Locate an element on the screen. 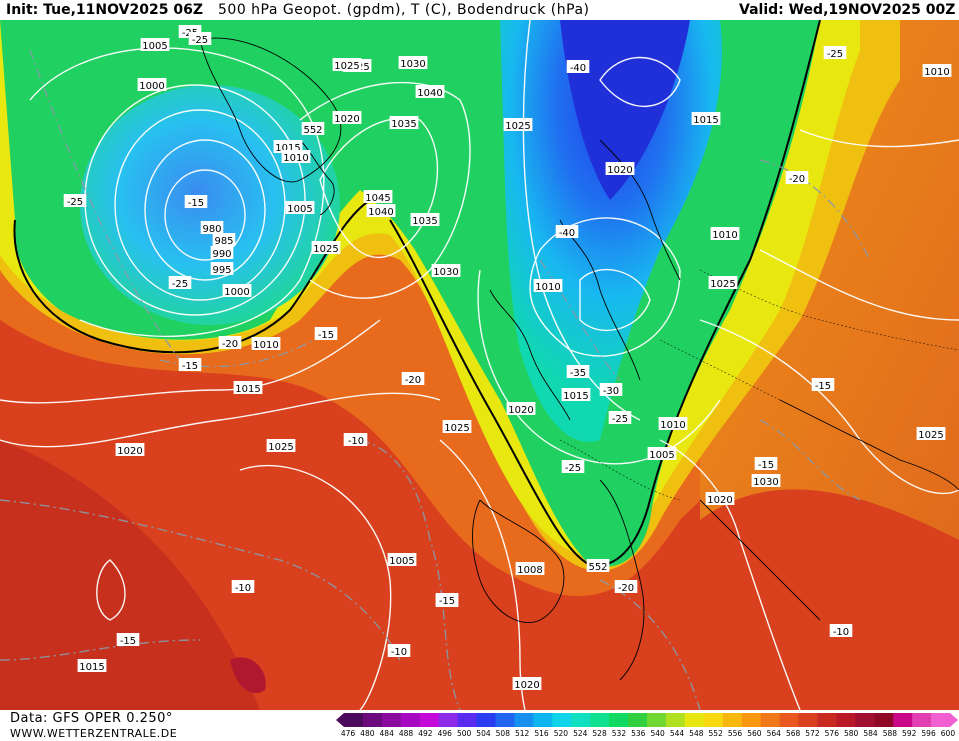  deep-red-spot is located at coordinates (248, 675).